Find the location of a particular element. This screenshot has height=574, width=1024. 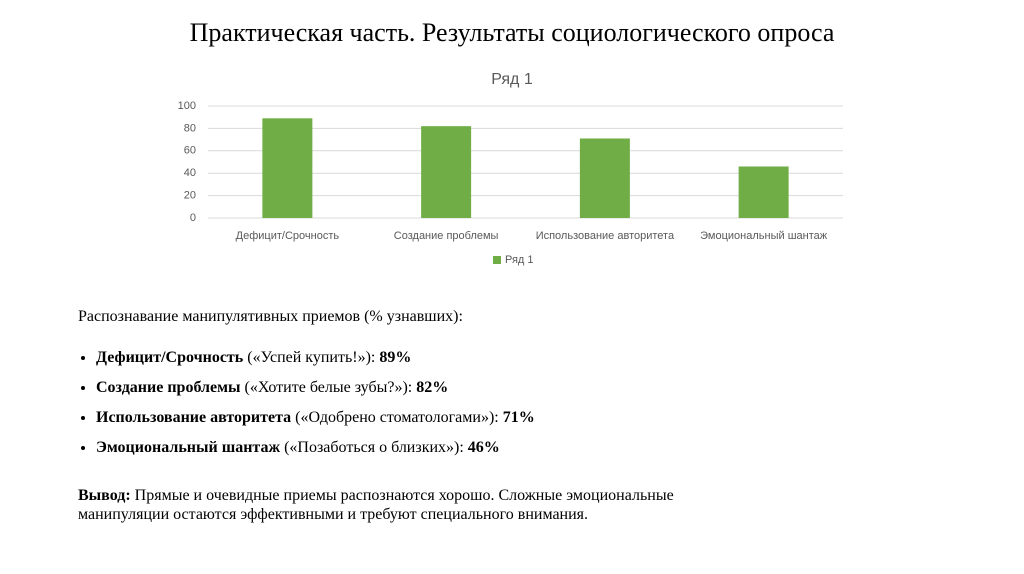

item-term: Дефицит/Срочность is located at coordinates (170, 357).